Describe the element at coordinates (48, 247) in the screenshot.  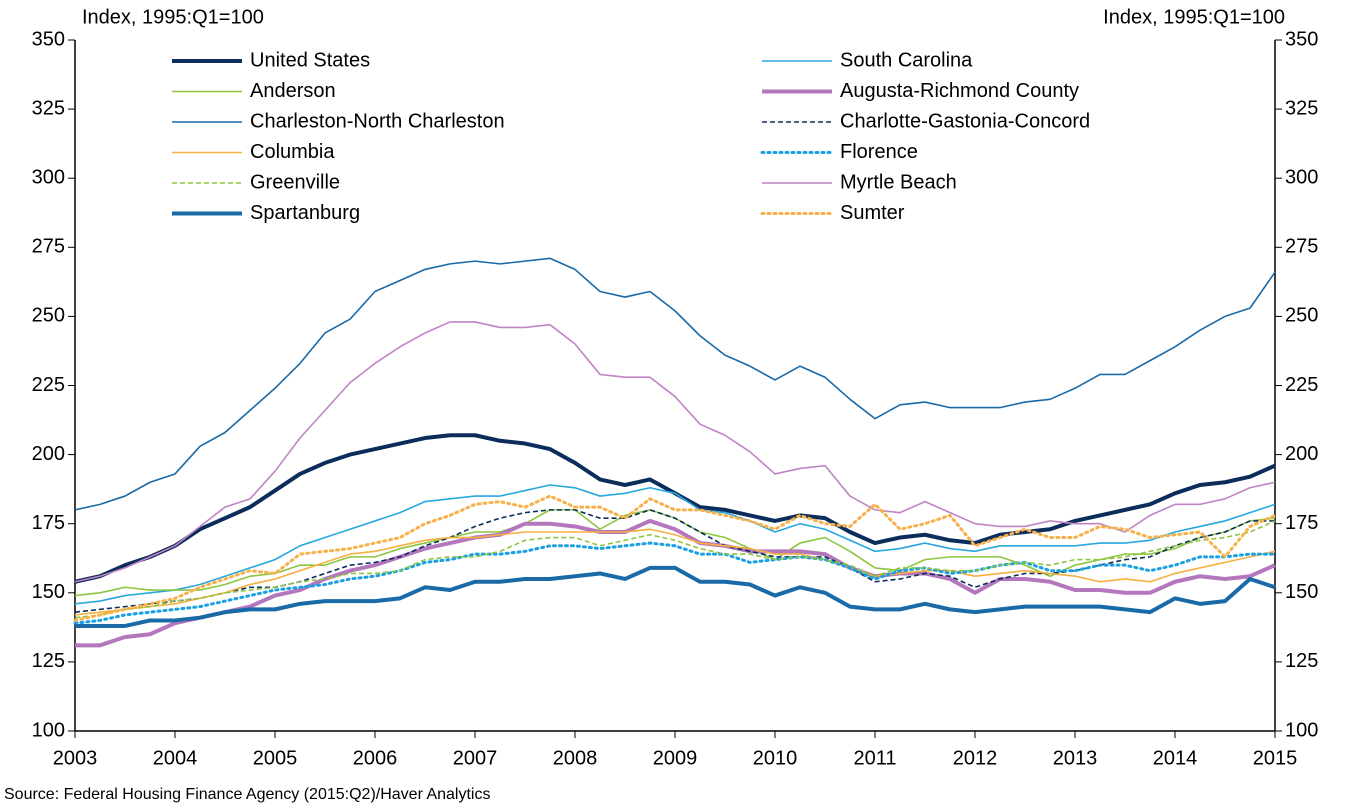
I see `y-tick-label: 275` at that location.